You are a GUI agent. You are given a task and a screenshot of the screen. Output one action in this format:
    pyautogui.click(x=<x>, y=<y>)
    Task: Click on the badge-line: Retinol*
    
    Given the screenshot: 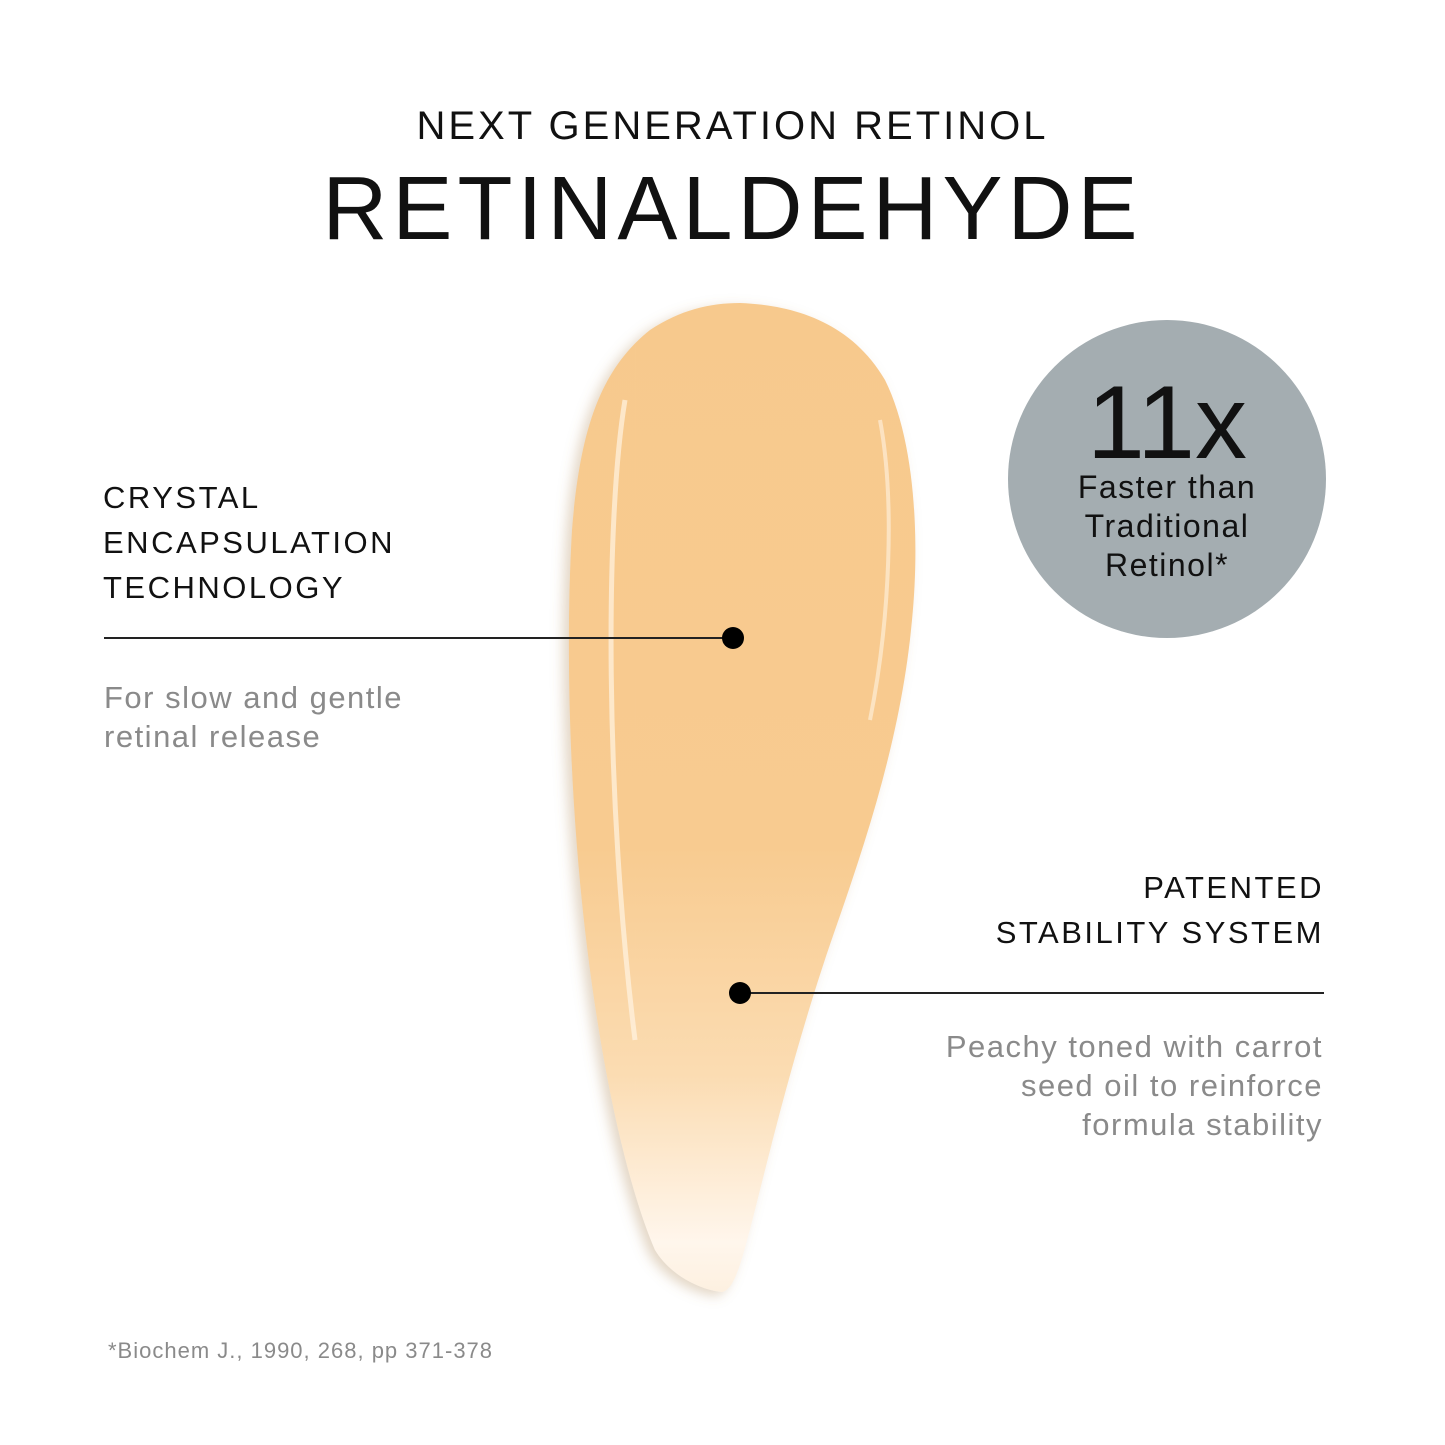 What is the action you would take?
    pyautogui.click(x=1167, y=565)
    